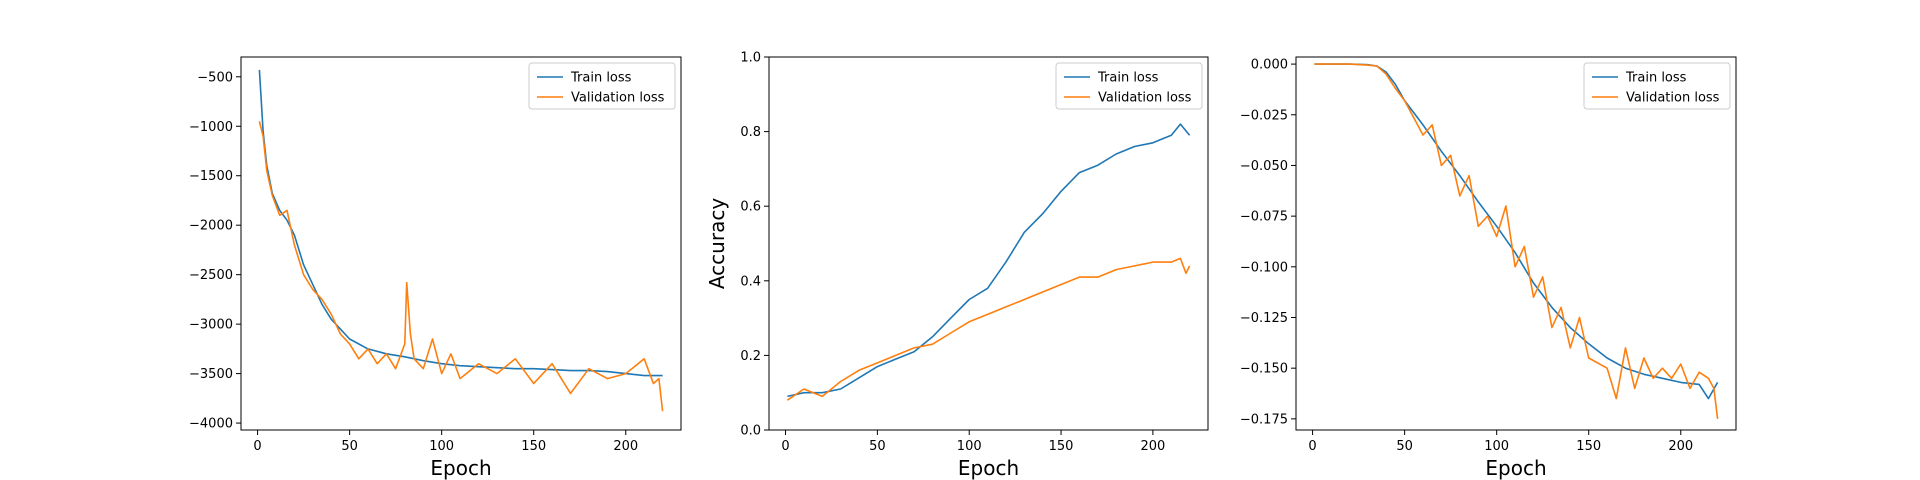 The image size is (1920, 480). Describe the element at coordinates (1264, 369) in the screenshot. I see `y-tick-label: −0.150` at that location.